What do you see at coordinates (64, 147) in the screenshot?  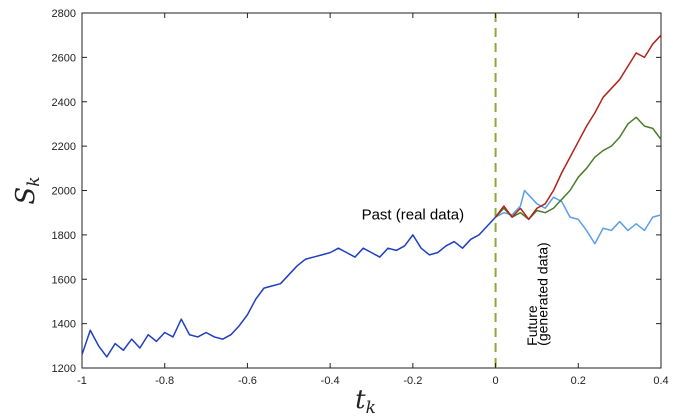 I see `y-tick-label: 2200` at bounding box center [64, 147].